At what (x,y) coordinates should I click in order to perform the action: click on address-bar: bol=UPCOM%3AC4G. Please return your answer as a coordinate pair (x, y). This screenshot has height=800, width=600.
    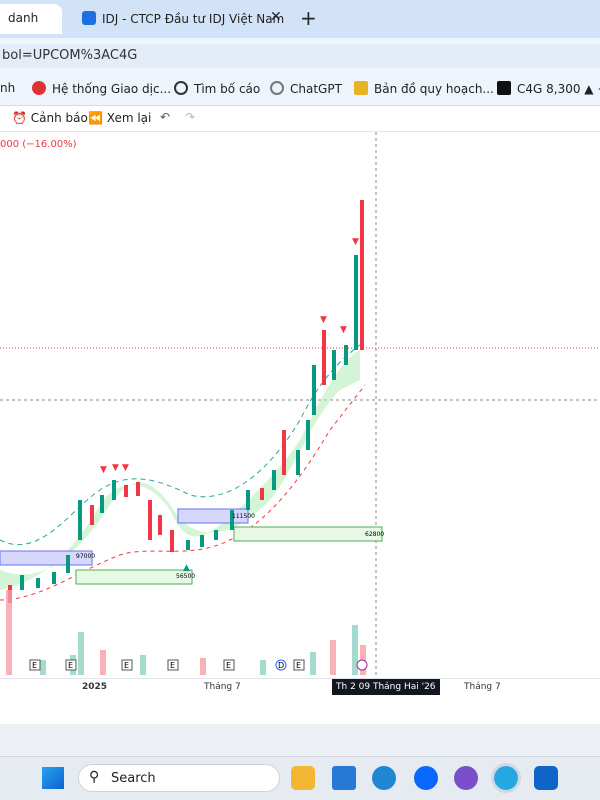
    Looking at the image, I should click on (300, 56).